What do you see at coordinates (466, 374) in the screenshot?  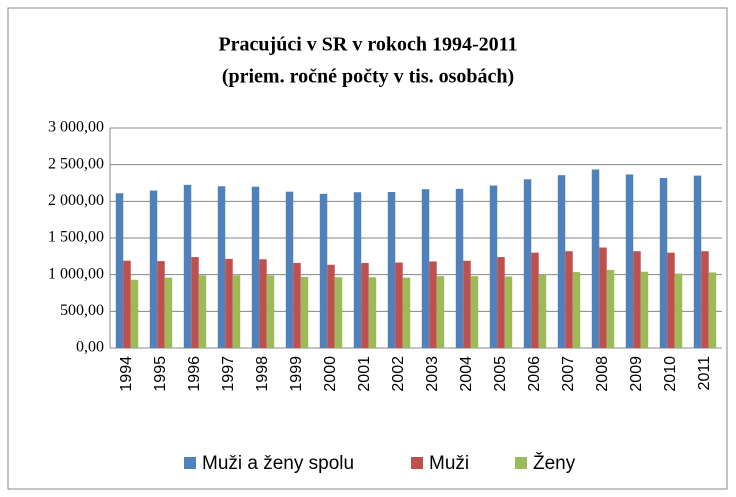 I see `x-tick-label: 2004` at bounding box center [466, 374].